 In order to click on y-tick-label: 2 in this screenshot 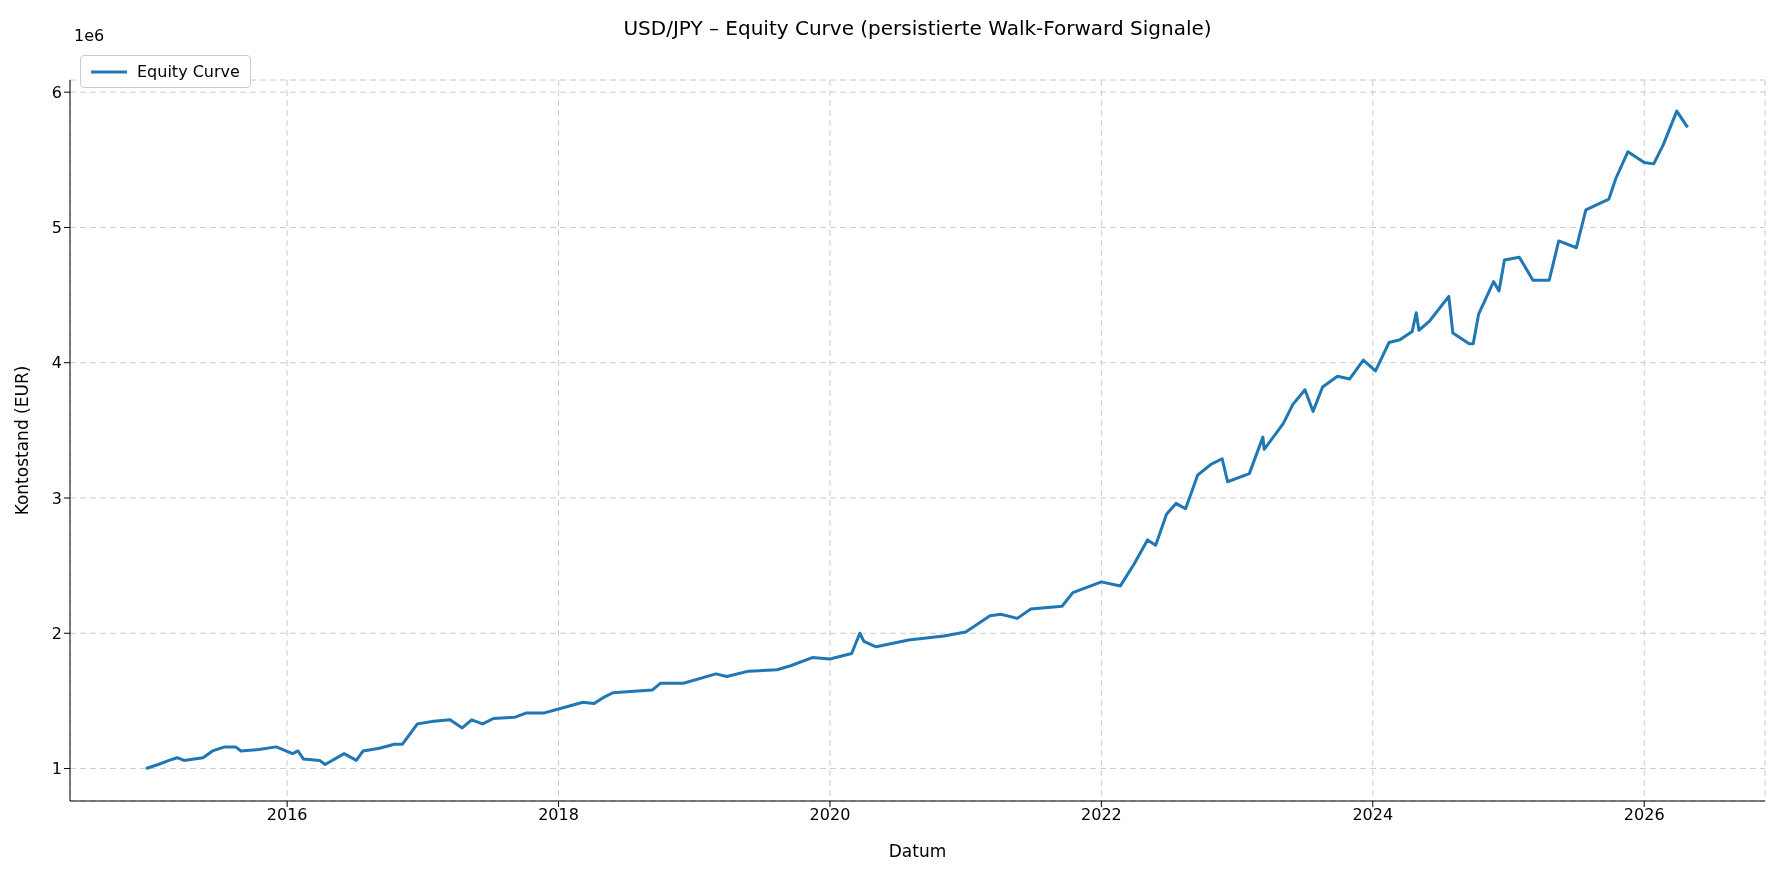, I will do `click(56, 633)`.